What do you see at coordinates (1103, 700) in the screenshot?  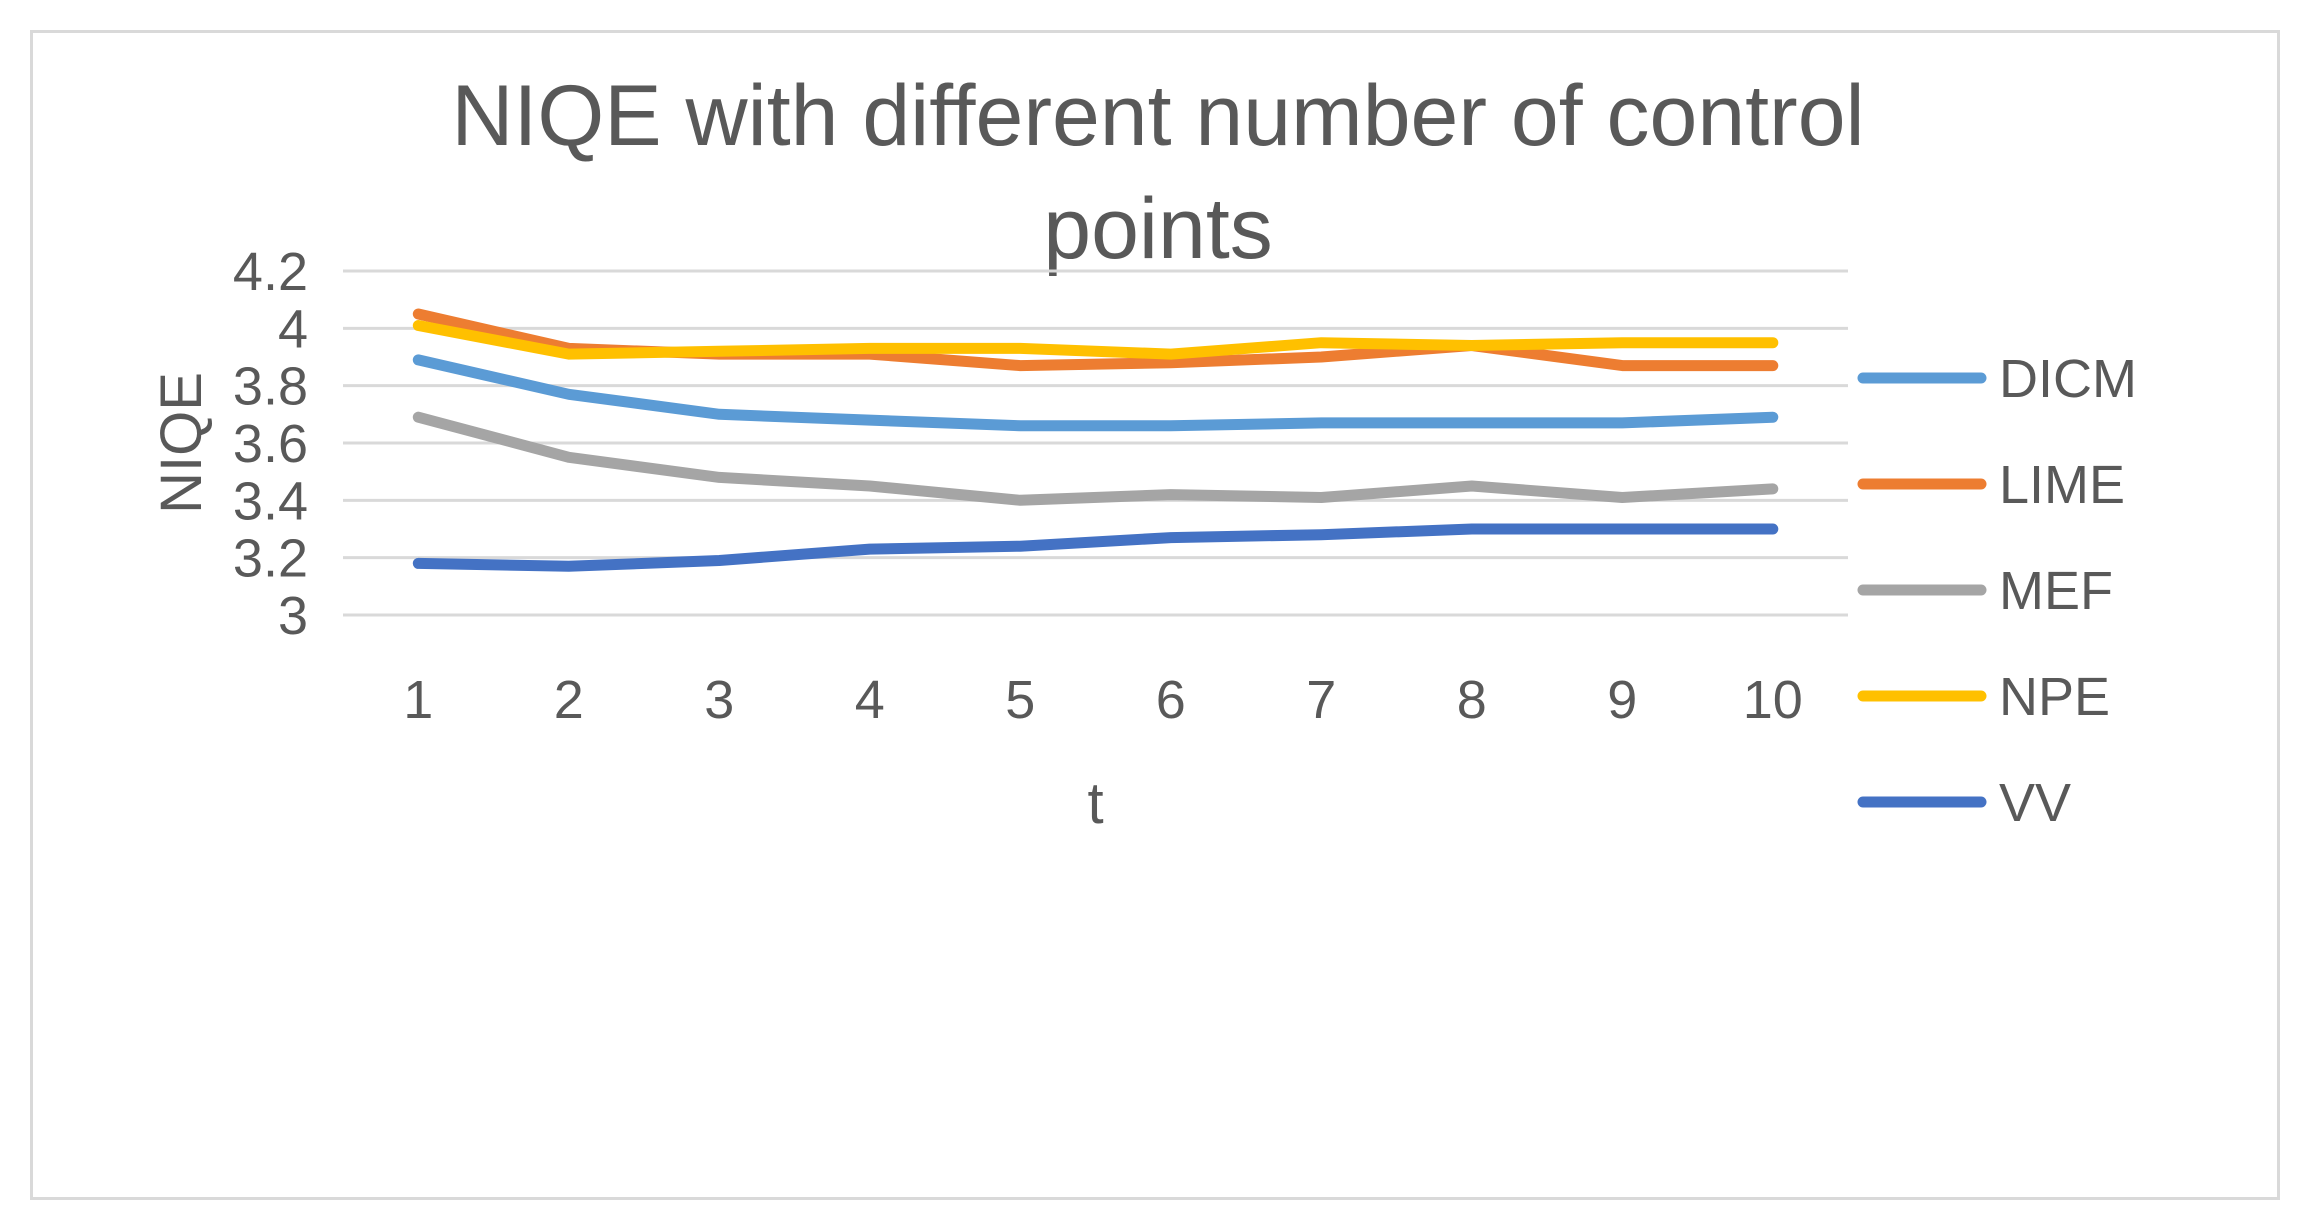 I see `x-axis-ticks: 1 2 3 4 5 6 7 8 9 10` at bounding box center [1103, 700].